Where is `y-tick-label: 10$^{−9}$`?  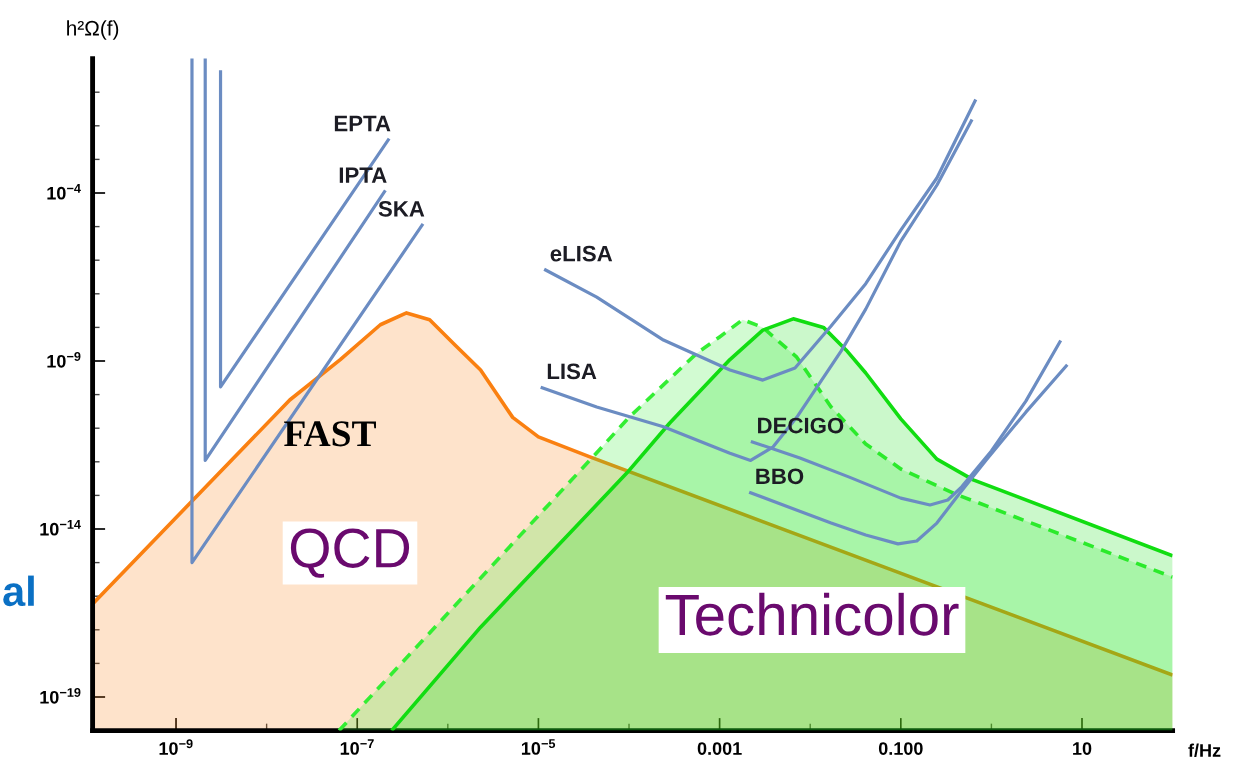
y-tick-label: 10$^{−9}$ is located at coordinates (64, 360).